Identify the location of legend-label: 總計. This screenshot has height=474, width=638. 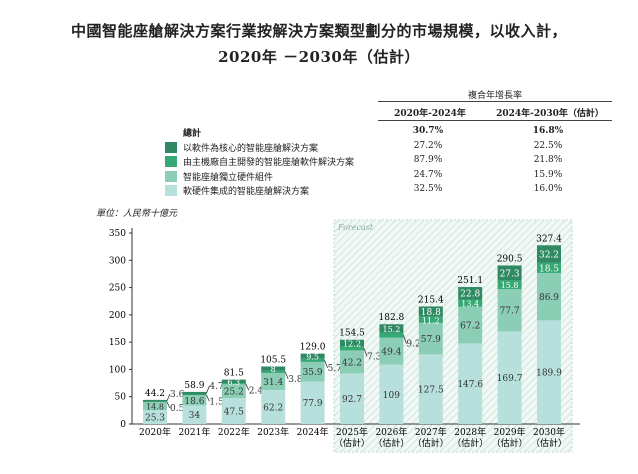
(192, 134).